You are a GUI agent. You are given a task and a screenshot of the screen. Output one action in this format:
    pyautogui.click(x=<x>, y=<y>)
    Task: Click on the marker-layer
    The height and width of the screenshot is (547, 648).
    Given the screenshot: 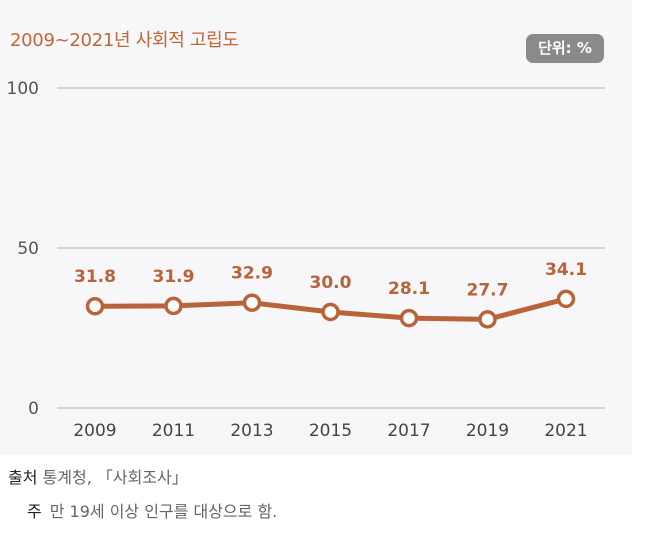 What is the action you would take?
    pyautogui.click(x=330, y=309)
    